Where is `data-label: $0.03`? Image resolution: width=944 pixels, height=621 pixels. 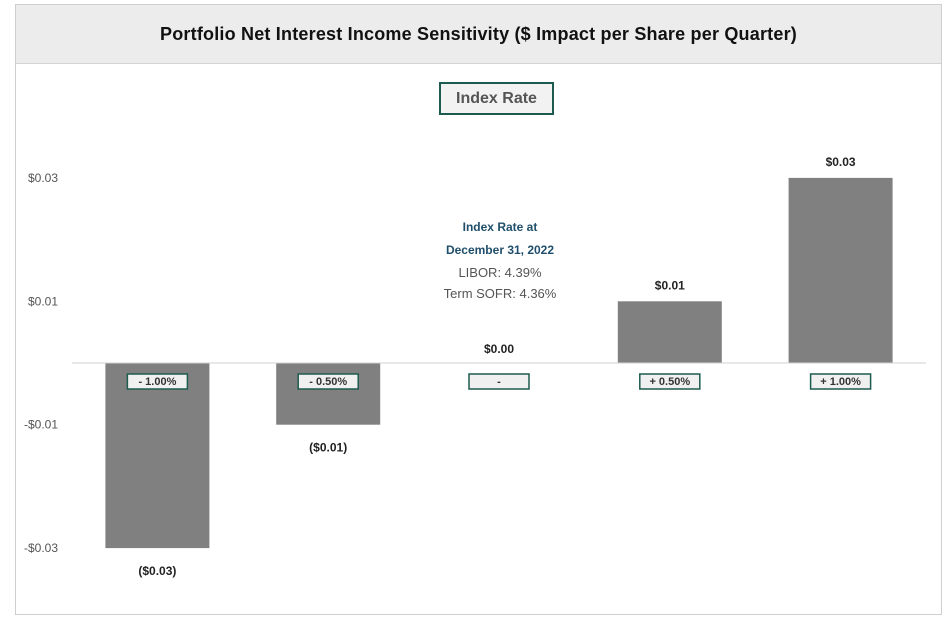 data-label: $0.03 is located at coordinates (841, 162).